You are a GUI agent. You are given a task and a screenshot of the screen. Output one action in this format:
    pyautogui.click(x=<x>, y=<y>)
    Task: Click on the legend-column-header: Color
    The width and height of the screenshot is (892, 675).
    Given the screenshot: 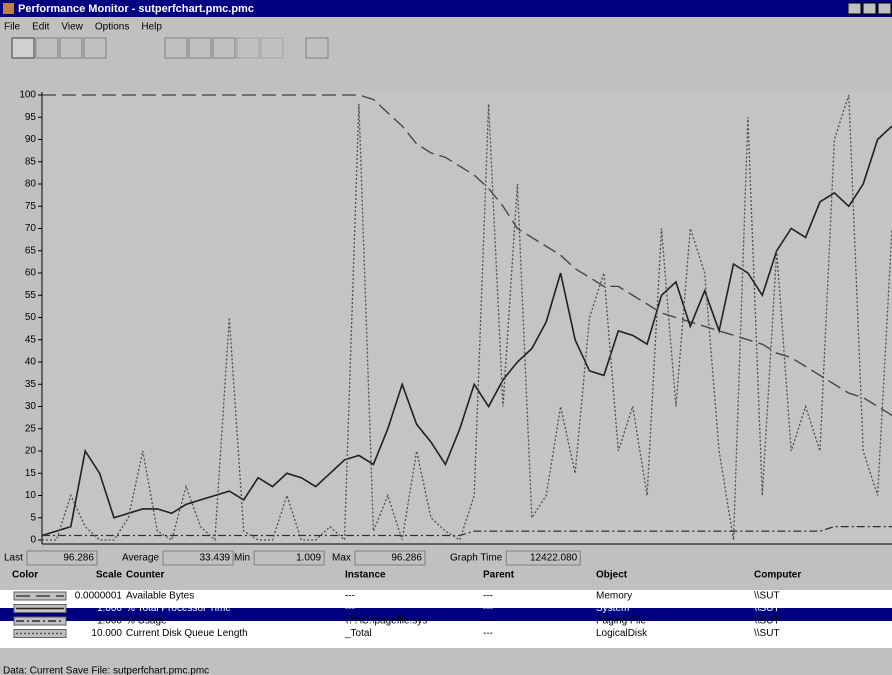 What is the action you would take?
    pyautogui.click(x=25, y=575)
    